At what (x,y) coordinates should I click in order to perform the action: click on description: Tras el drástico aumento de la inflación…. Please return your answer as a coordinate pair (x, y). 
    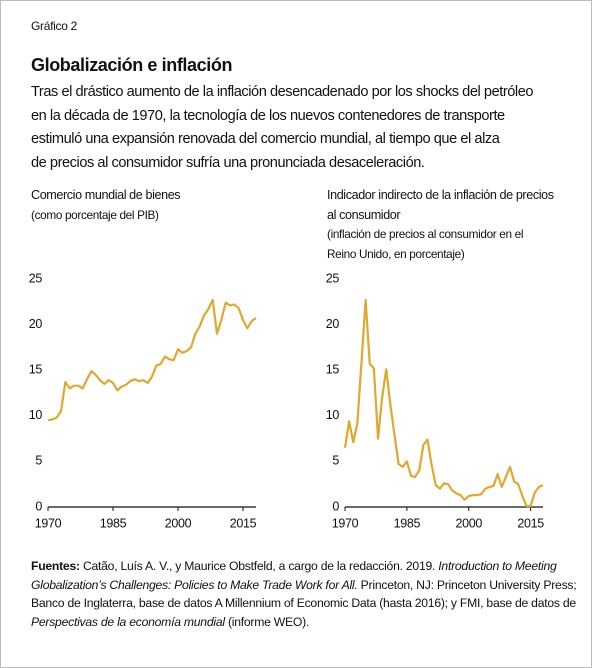
    Looking at the image, I should click on (282, 128).